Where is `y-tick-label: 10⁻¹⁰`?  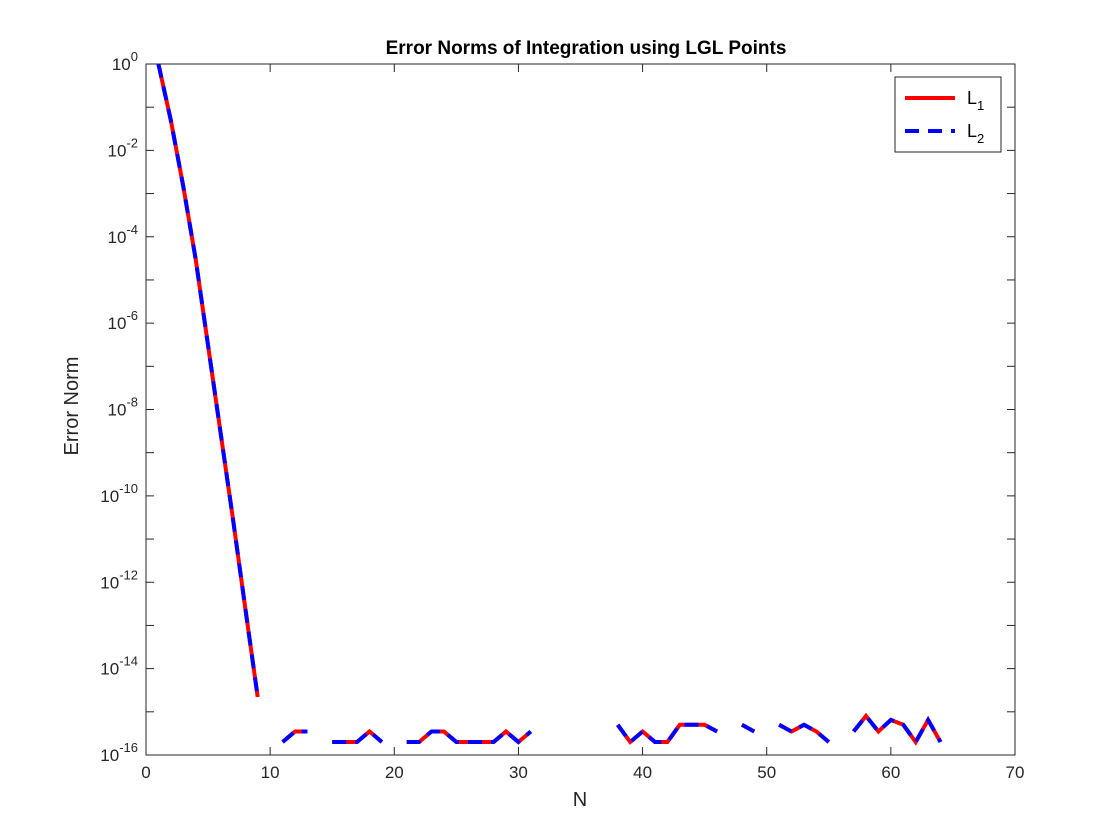 y-tick-label: 10⁻¹⁰ is located at coordinates (119, 493).